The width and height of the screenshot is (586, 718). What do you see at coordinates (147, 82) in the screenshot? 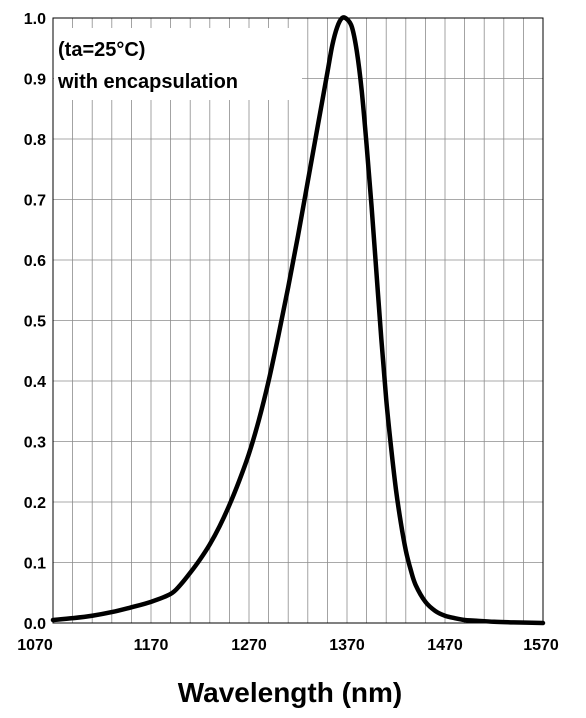
I see `annotation-line-2: with encapsulation` at bounding box center [147, 82].